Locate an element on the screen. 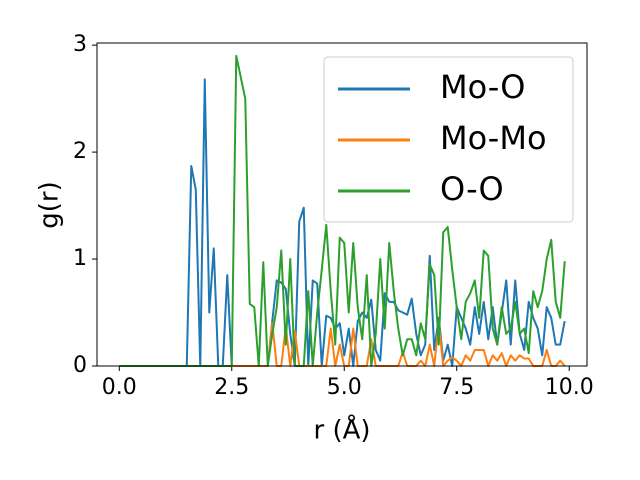 This screenshot has width=640, height=480. y-tick-label: 3 is located at coordinates (80, 44).